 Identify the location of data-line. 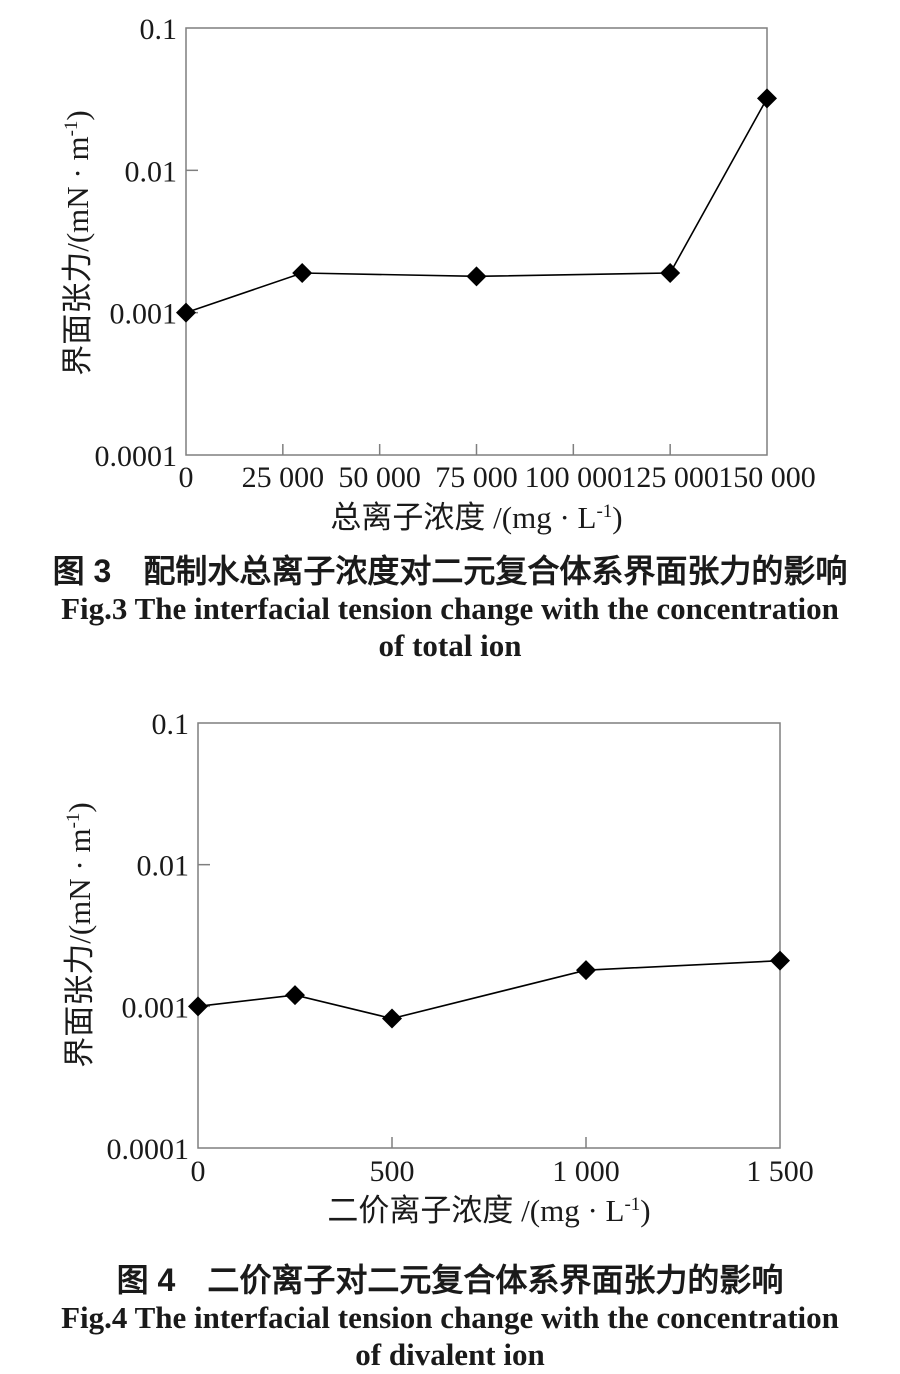
(489, 989).